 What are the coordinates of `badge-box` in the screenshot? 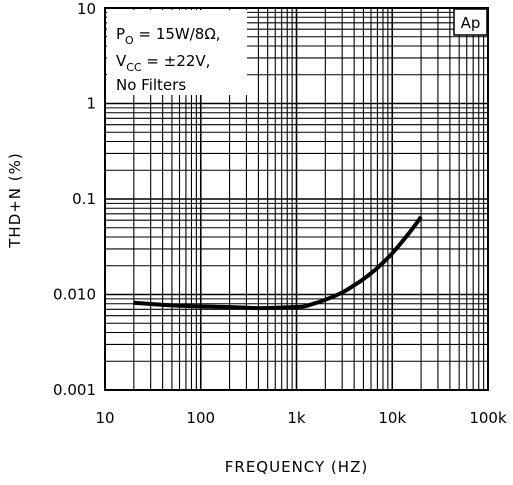 It's located at (470, 22).